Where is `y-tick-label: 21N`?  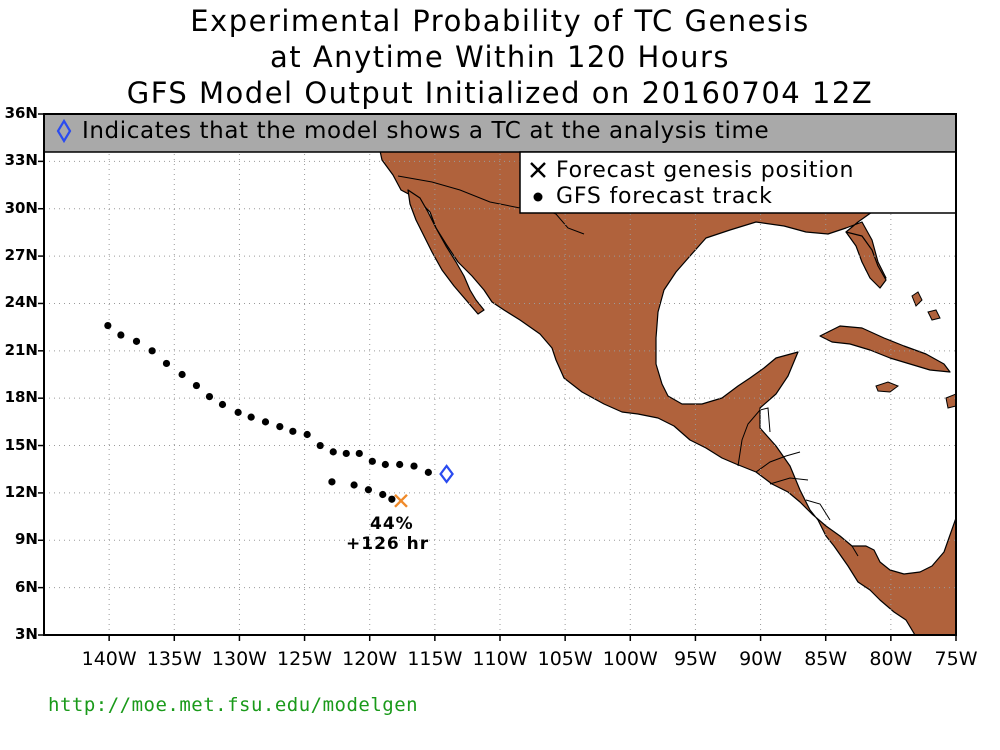
y-tick-label: 21N is located at coordinates (21, 349).